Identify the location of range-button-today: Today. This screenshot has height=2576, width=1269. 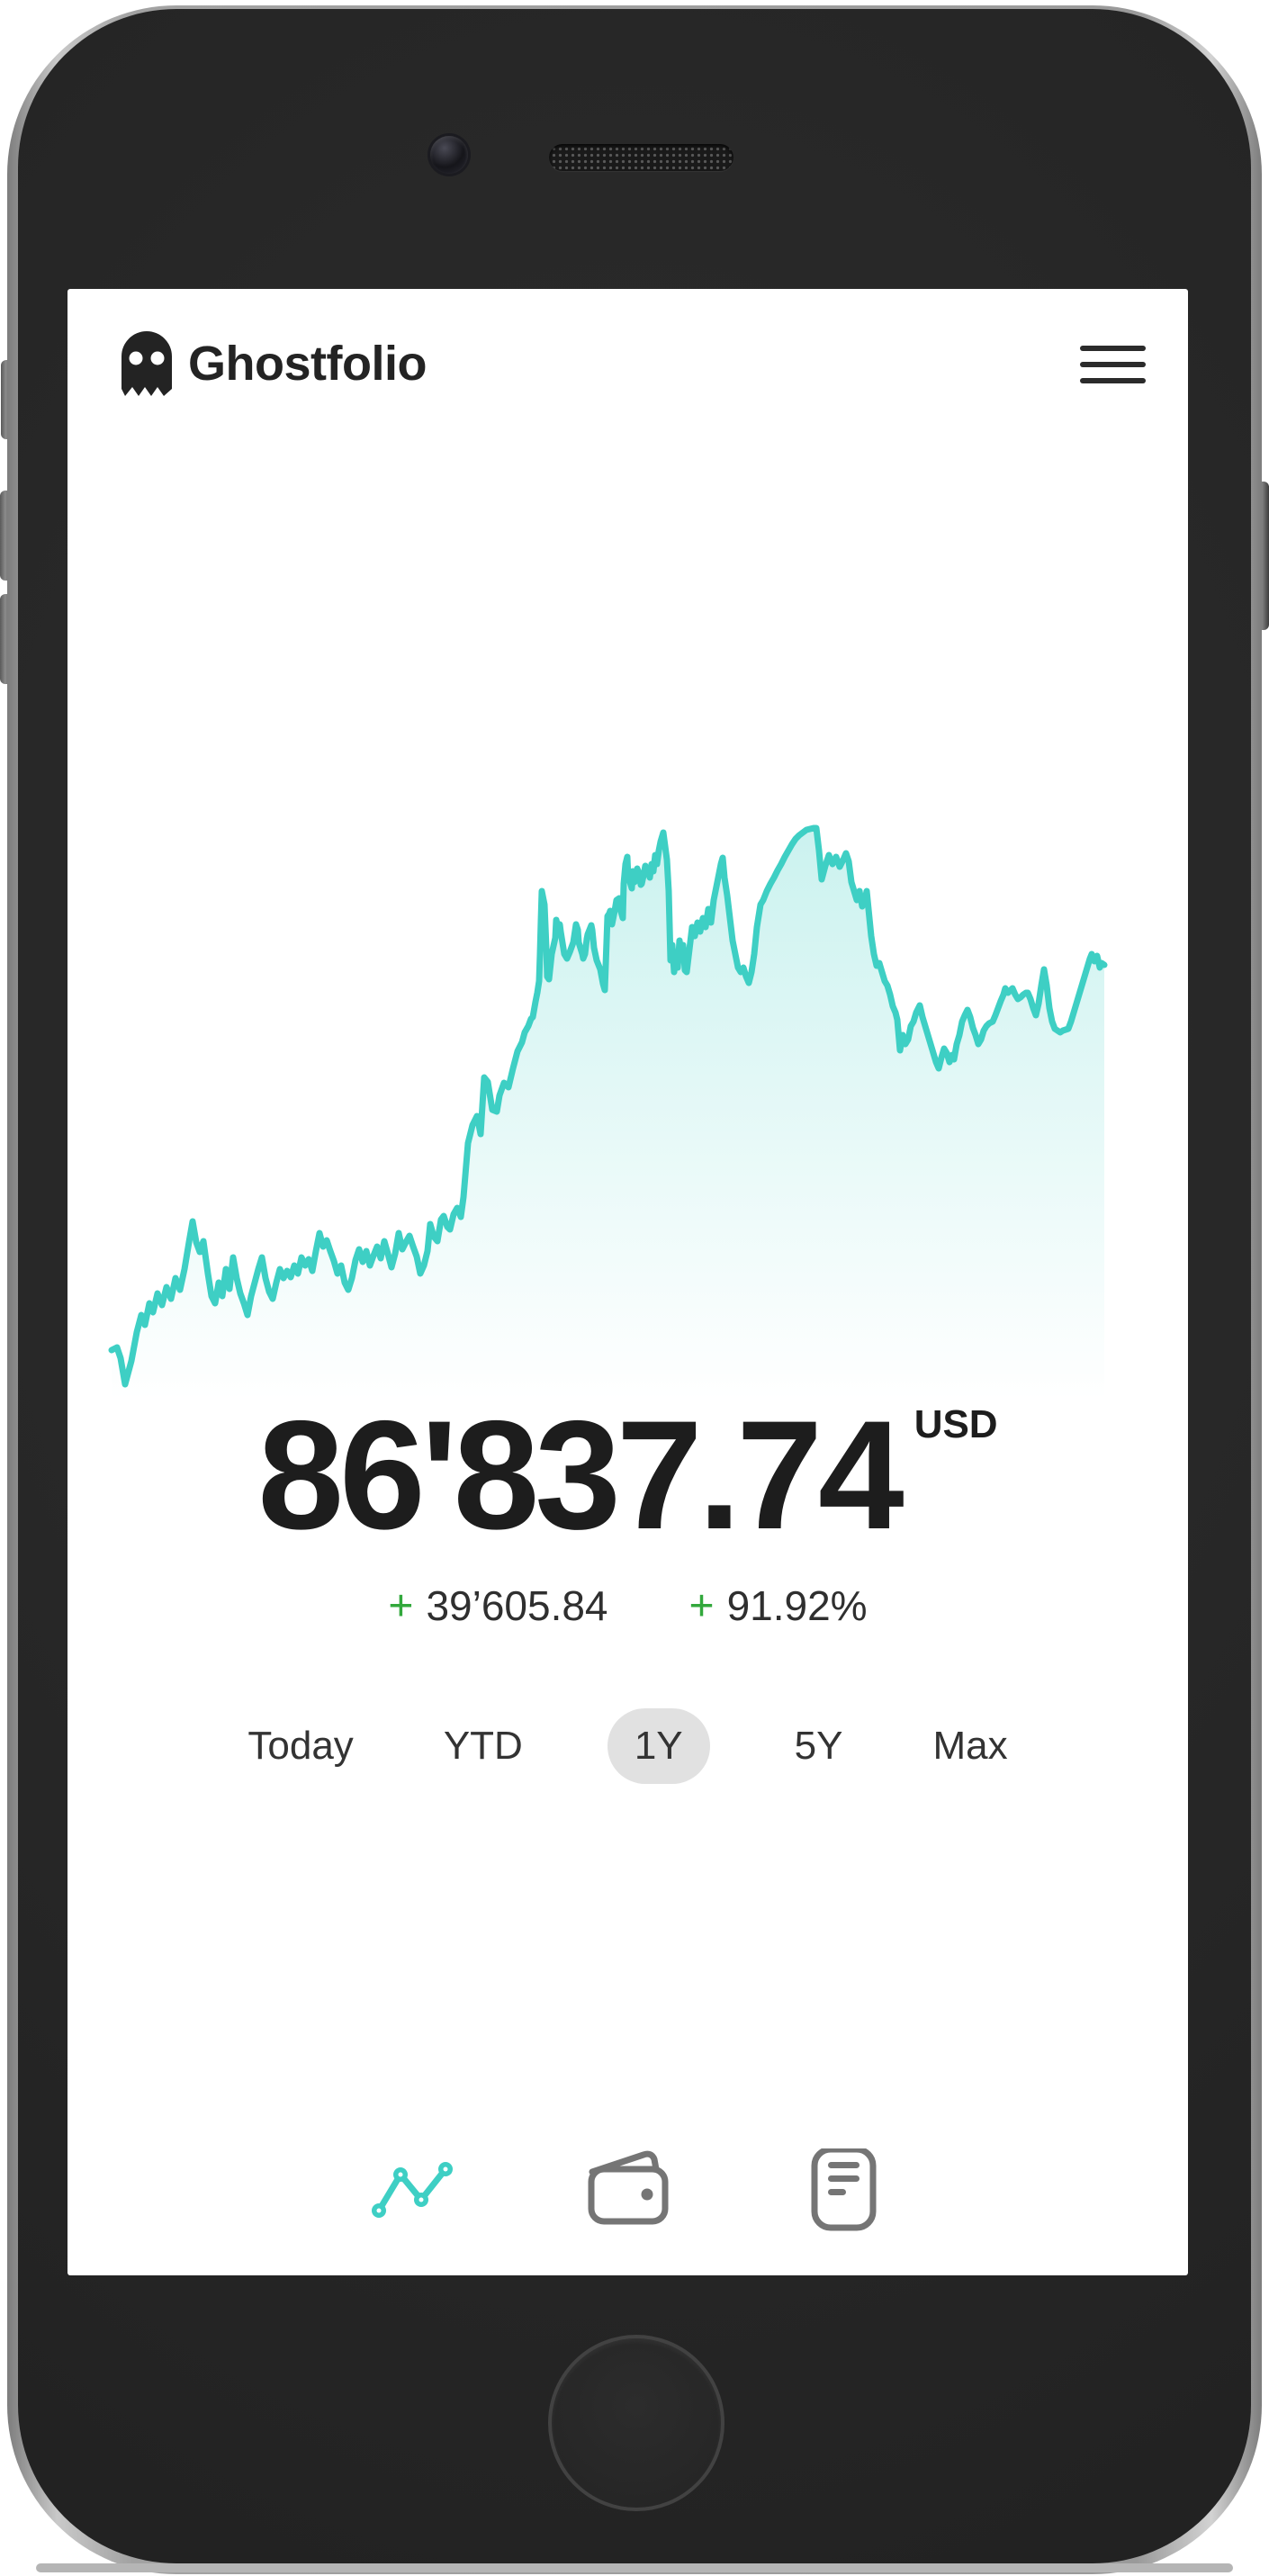
(301, 1746).